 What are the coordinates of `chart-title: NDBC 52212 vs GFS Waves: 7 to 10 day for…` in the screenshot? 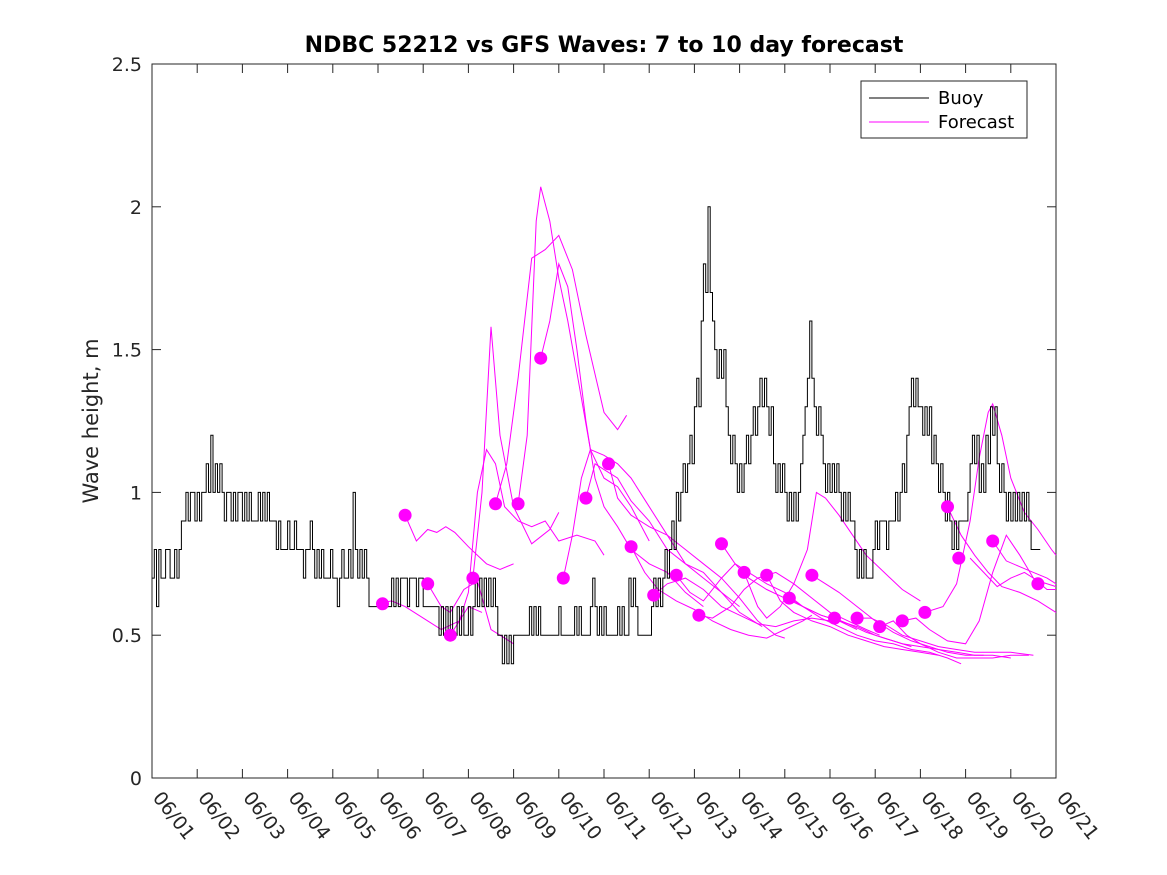 It's located at (604, 45).